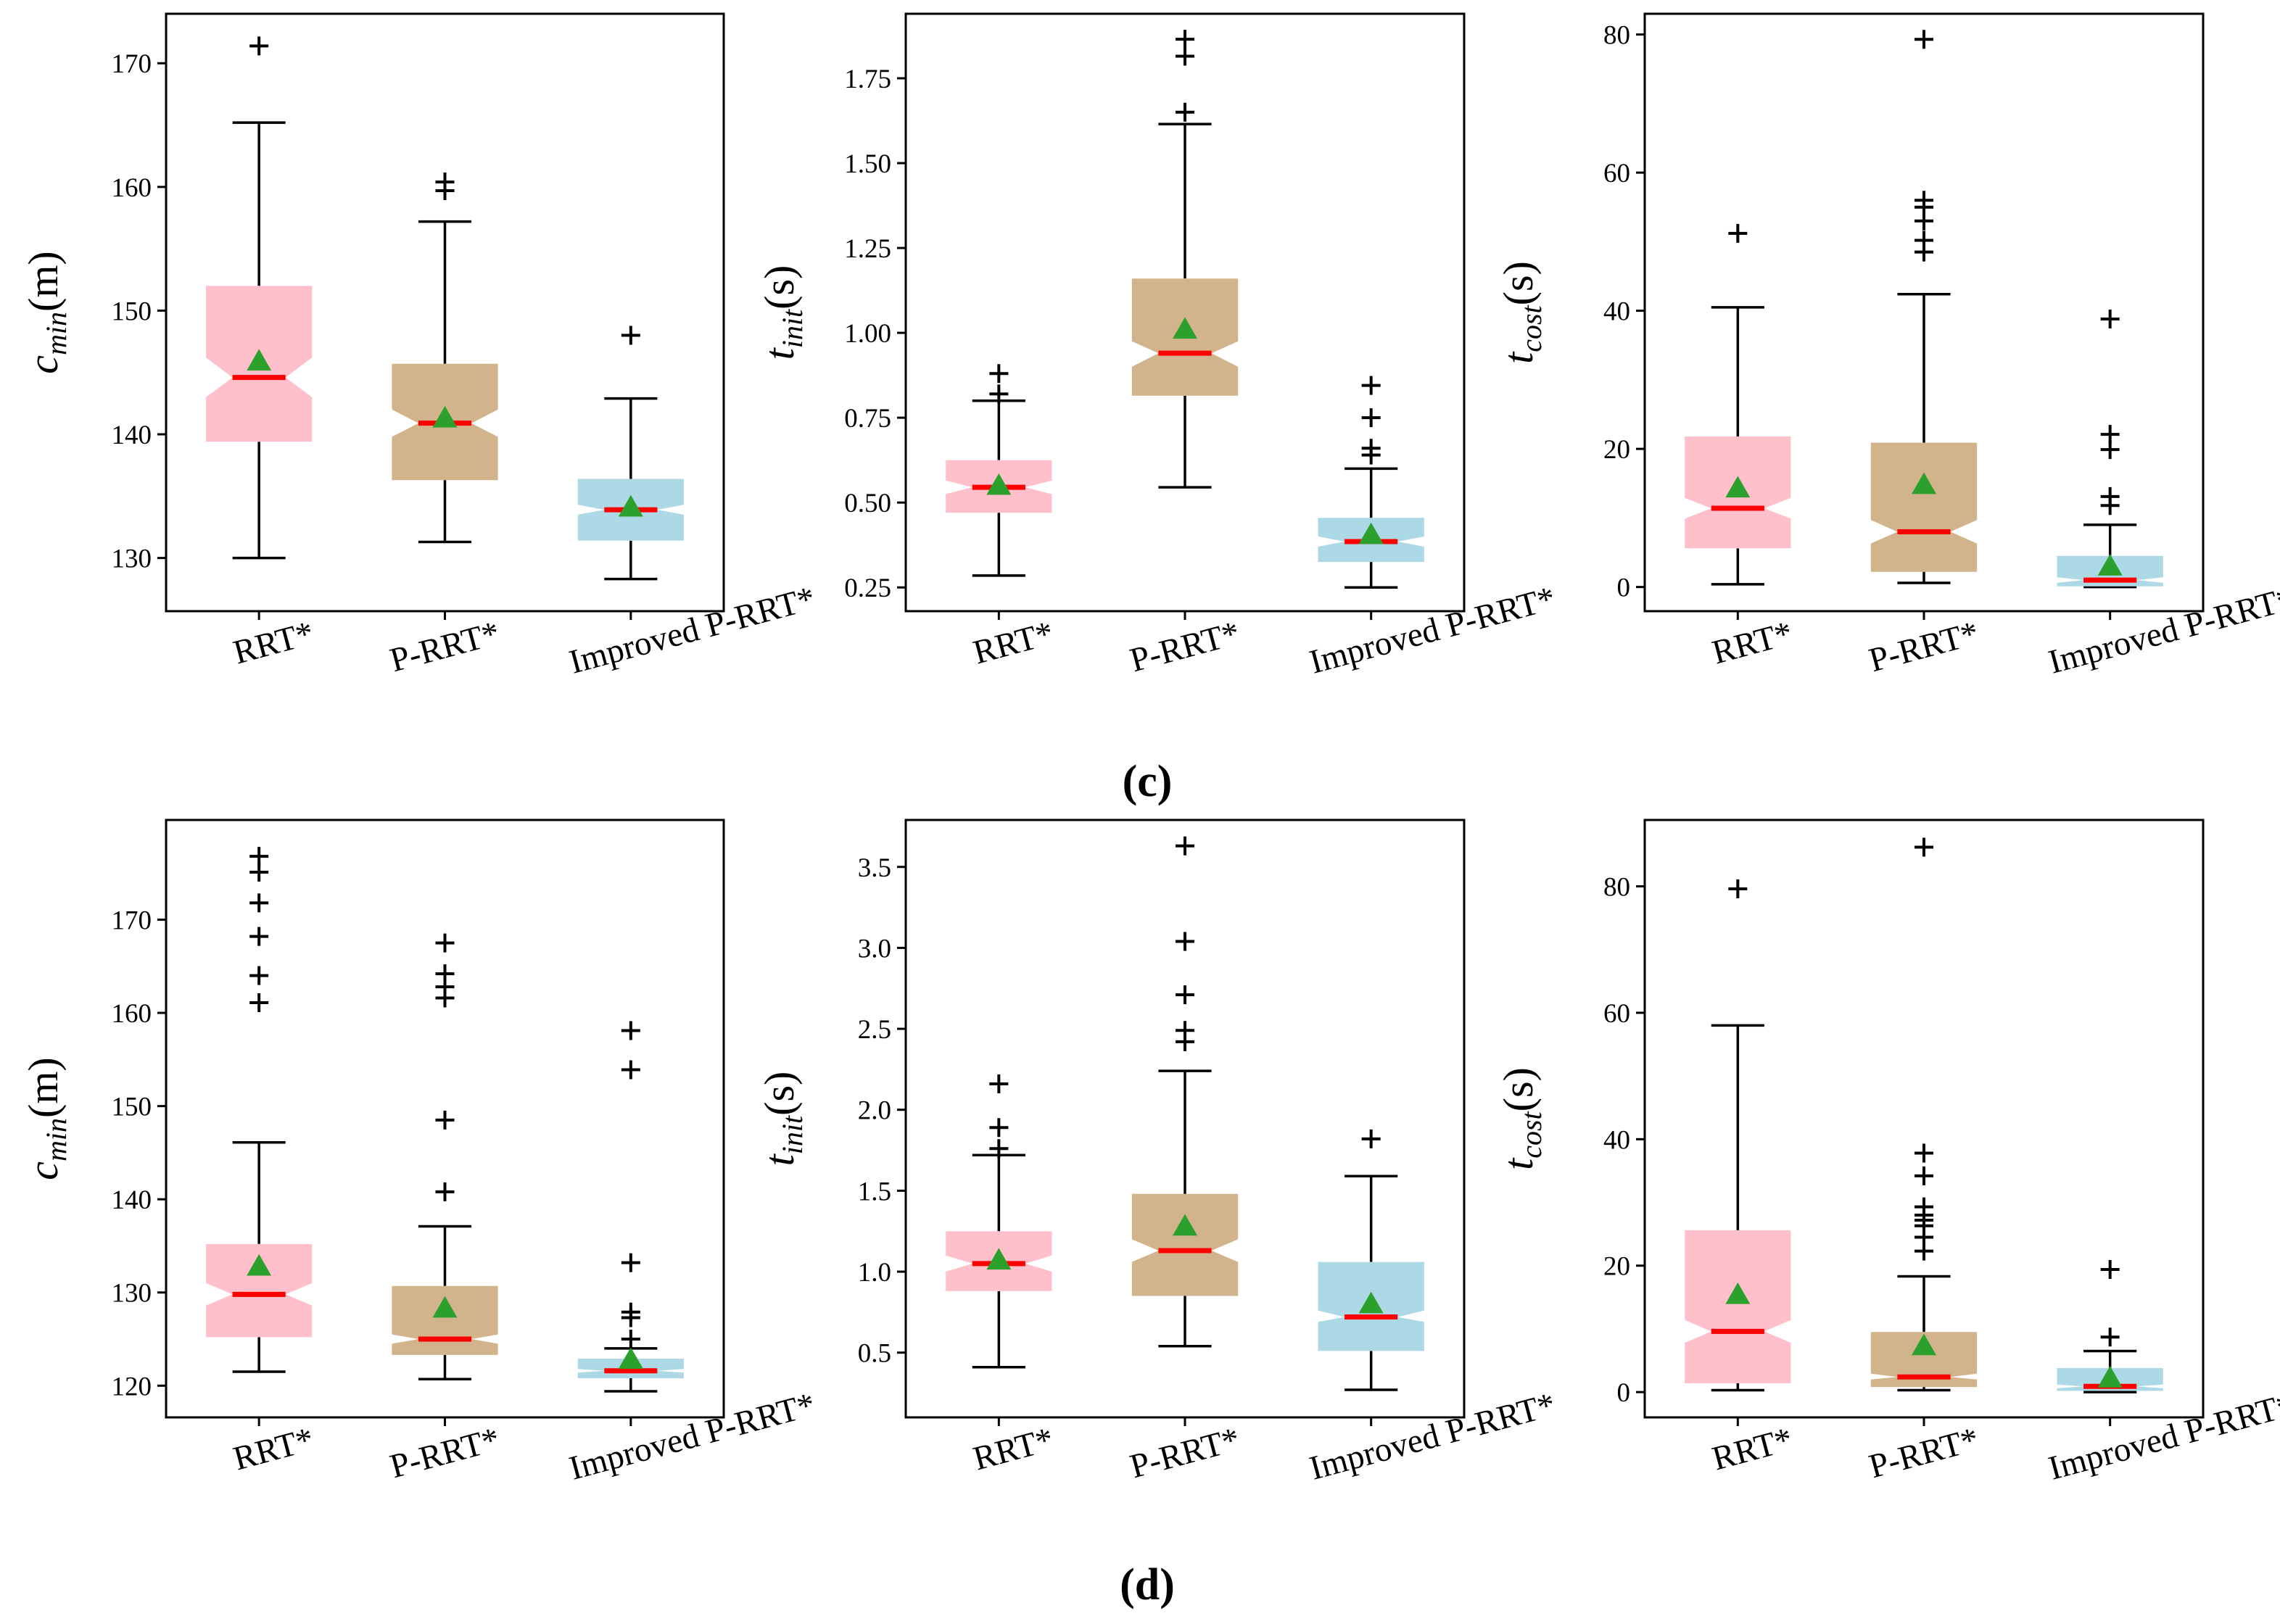 This screenshot has height=1624, width=2280. What do you see at coordinates (867, 334) in the screenshot?
I see `y-tick-label: 1.00` at bounding box center [867, 334].